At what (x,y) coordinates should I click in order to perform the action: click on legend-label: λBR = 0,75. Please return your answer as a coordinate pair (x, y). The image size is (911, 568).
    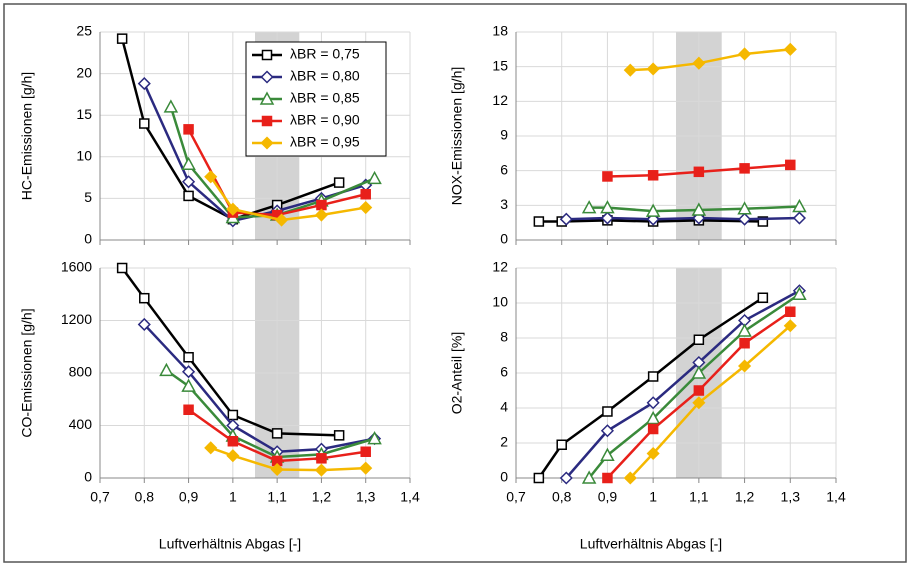
    Looking at the image, I should click on (325, 54).